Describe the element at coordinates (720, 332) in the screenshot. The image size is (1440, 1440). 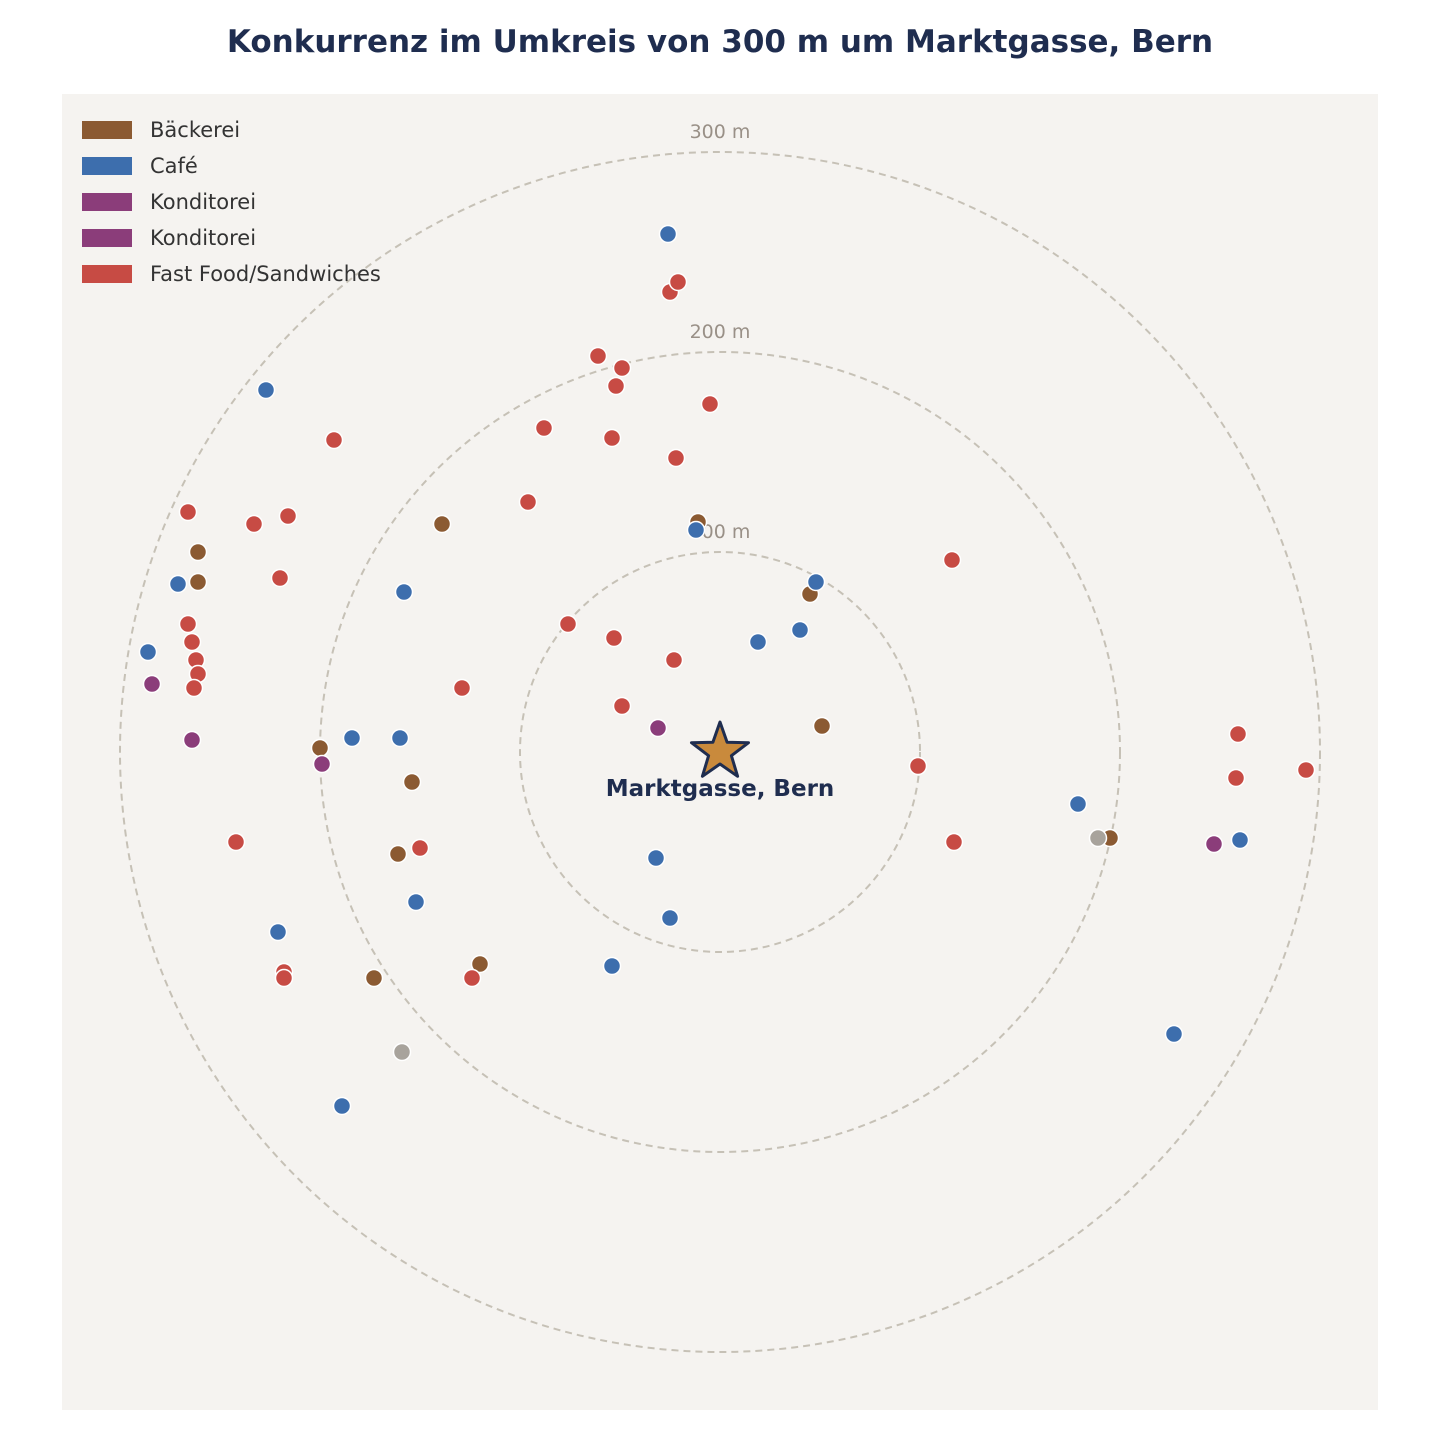
I see `range-ring-label: 200 m` at that location.